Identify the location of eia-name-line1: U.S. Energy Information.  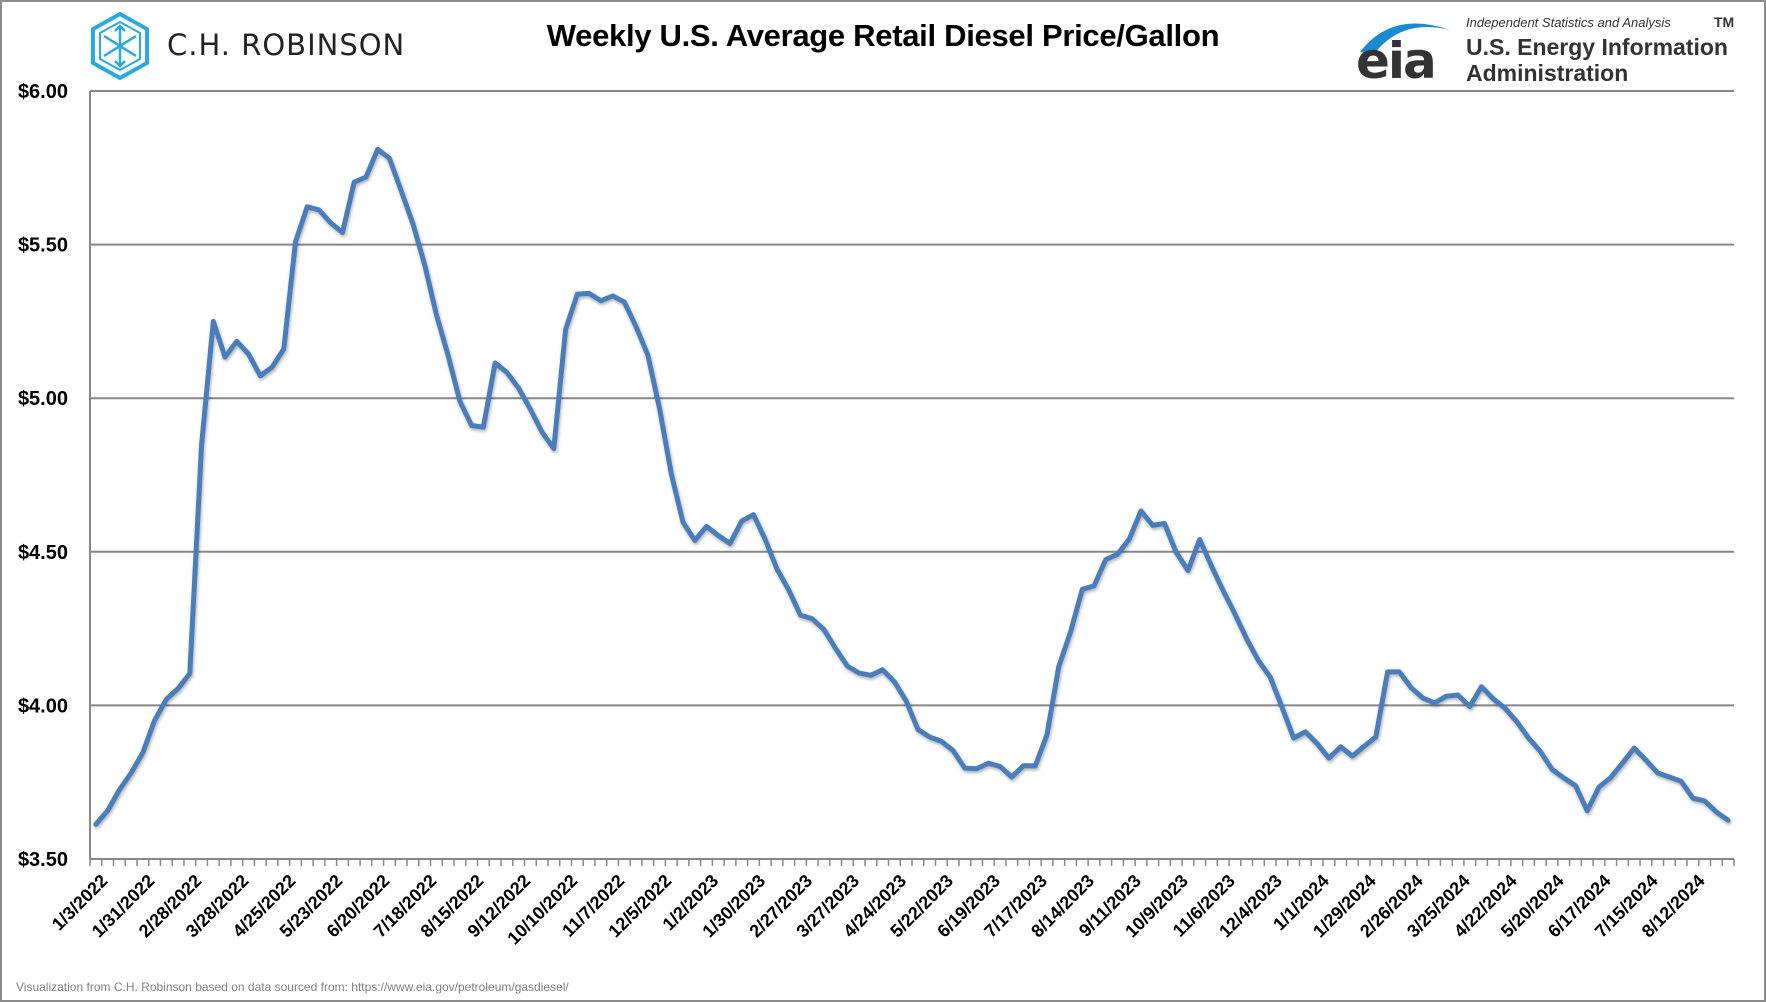
(1597, 47).